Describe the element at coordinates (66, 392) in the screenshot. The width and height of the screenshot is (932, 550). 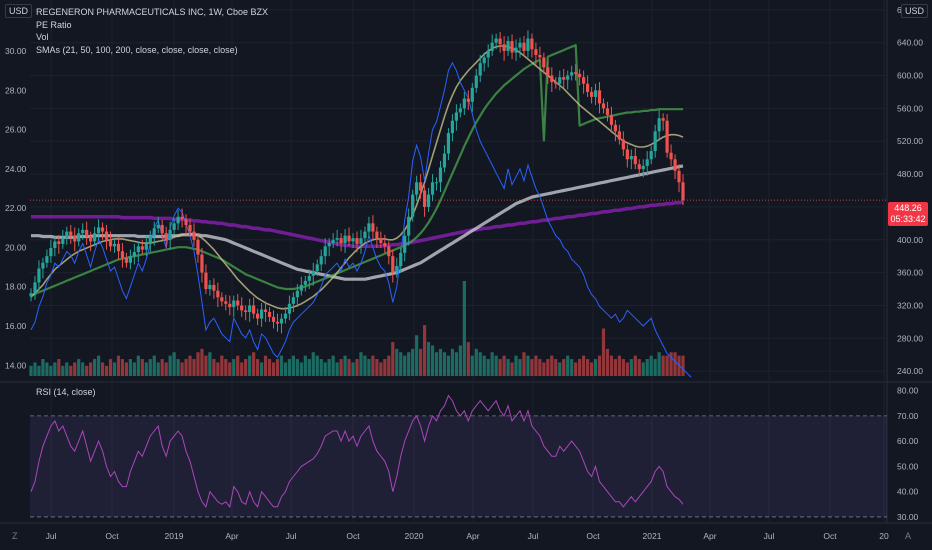
I see `rsi-legend: RSI (14, close)` at that location.